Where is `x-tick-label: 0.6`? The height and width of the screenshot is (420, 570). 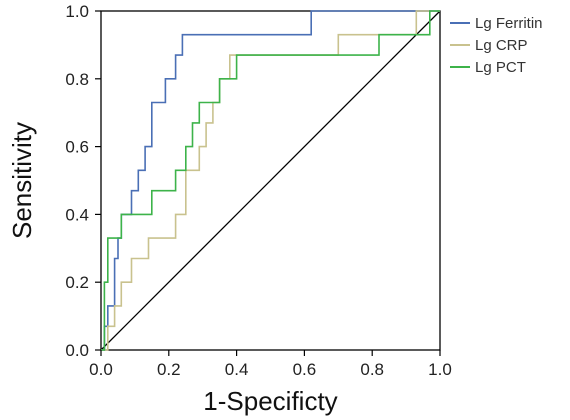
x-tick-label: 0.6 is located at coordinates (305, 369).